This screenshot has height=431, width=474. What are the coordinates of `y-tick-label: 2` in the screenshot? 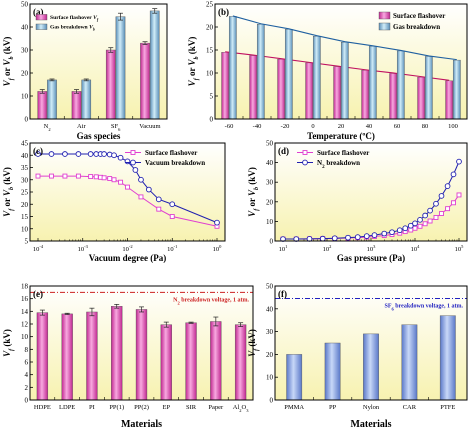 It's located at (27, 388).